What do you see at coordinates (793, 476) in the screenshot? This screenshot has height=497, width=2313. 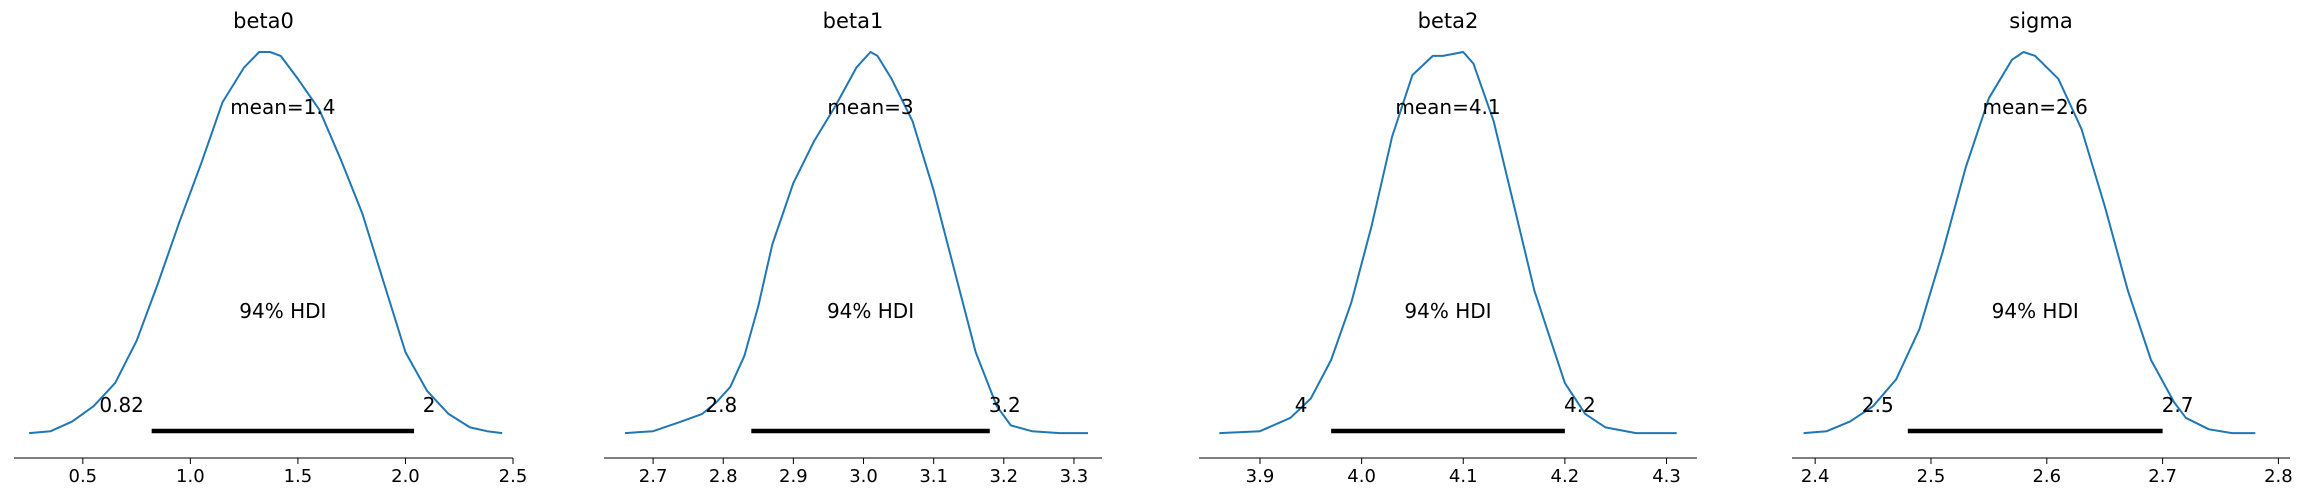 I see `x-tick-label: 2.9` at bounding box center [793, 476].